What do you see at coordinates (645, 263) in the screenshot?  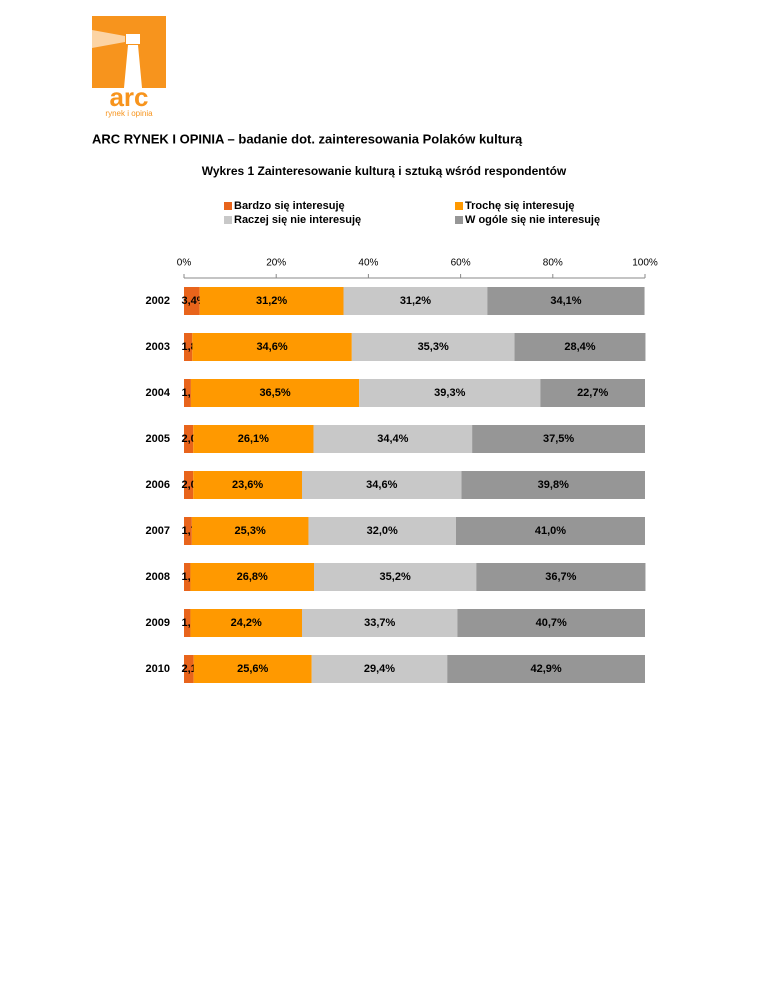 I see `x-tick-label: 100%` at bounding box center [645, 263].